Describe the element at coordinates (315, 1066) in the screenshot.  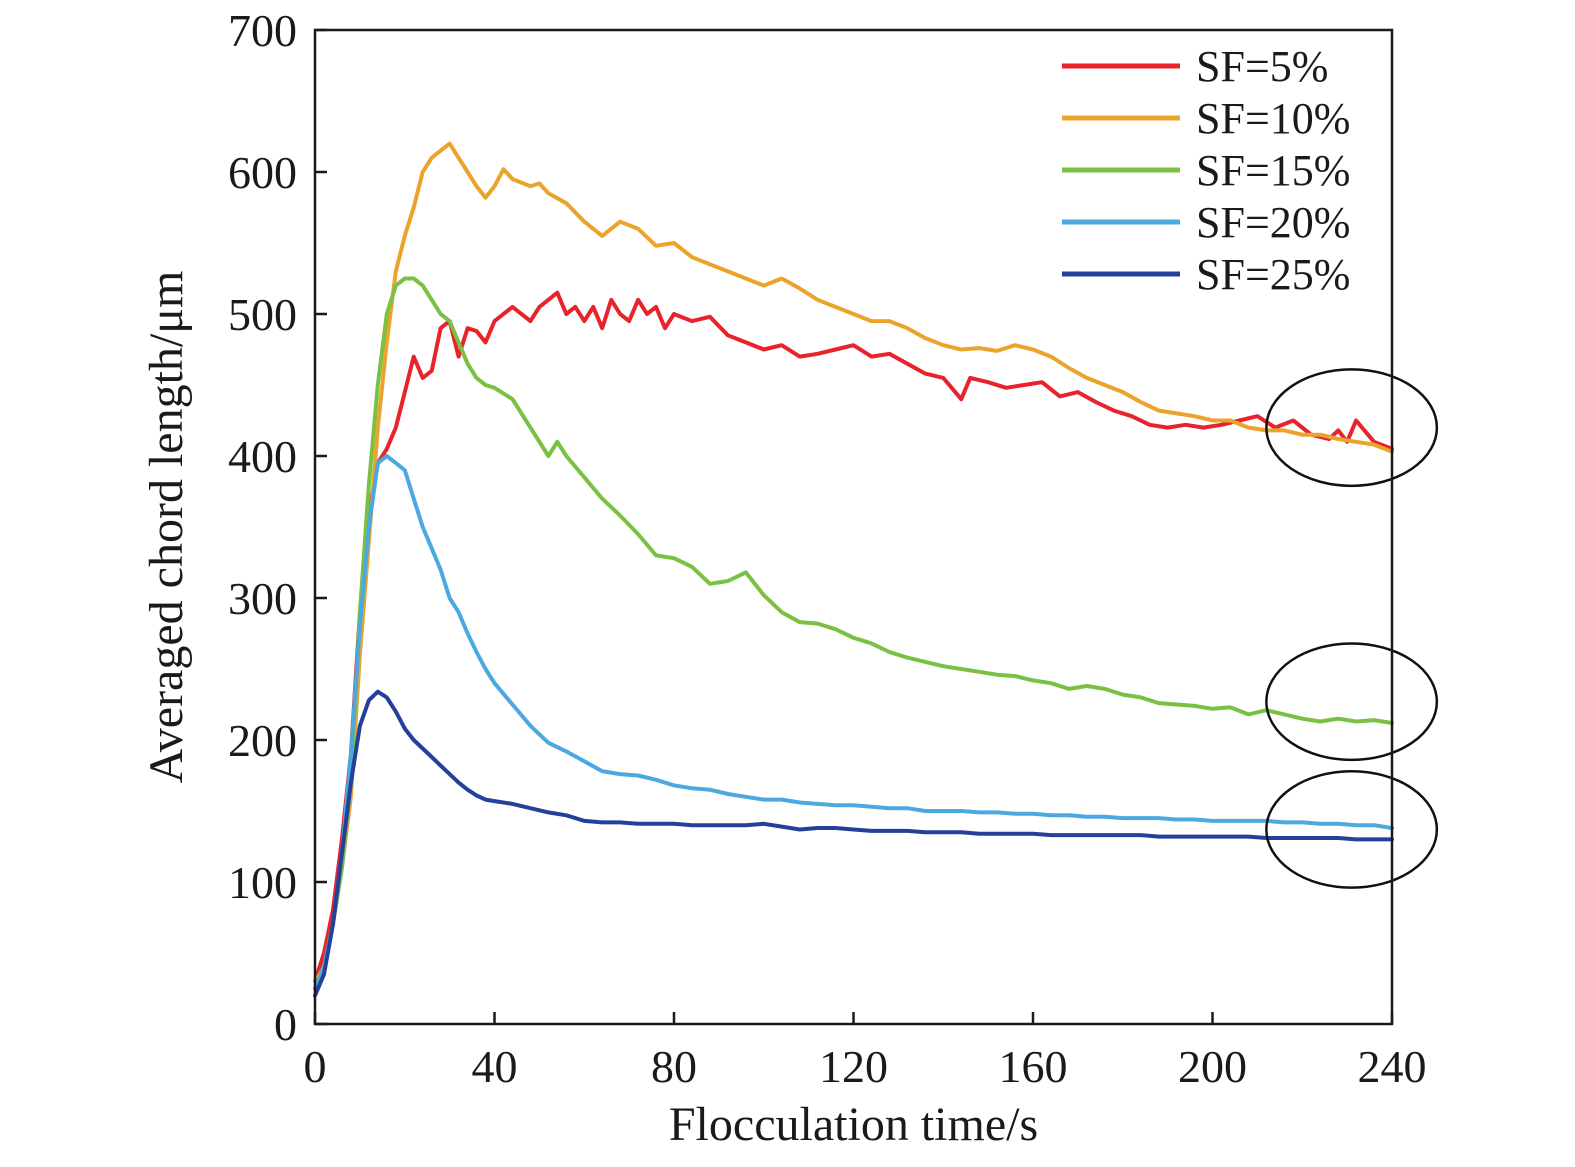
I see `x-tick-label: 0` at that location.